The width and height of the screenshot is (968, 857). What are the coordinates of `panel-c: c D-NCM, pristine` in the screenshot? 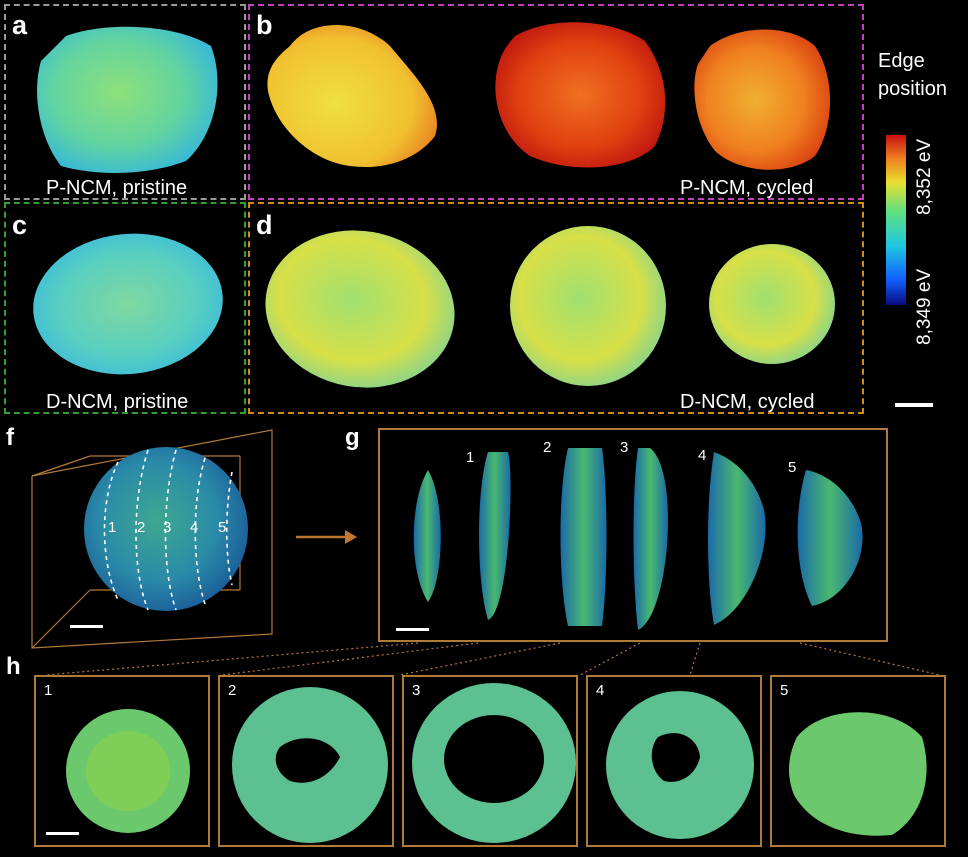 It's located at (125, 308).